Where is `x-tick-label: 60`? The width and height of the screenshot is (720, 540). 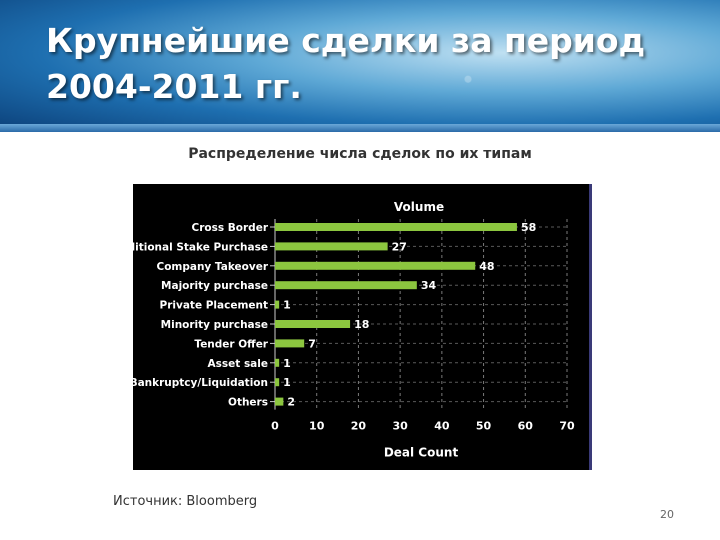 x-tick-label: 60 is located at coordinates (526, 426).